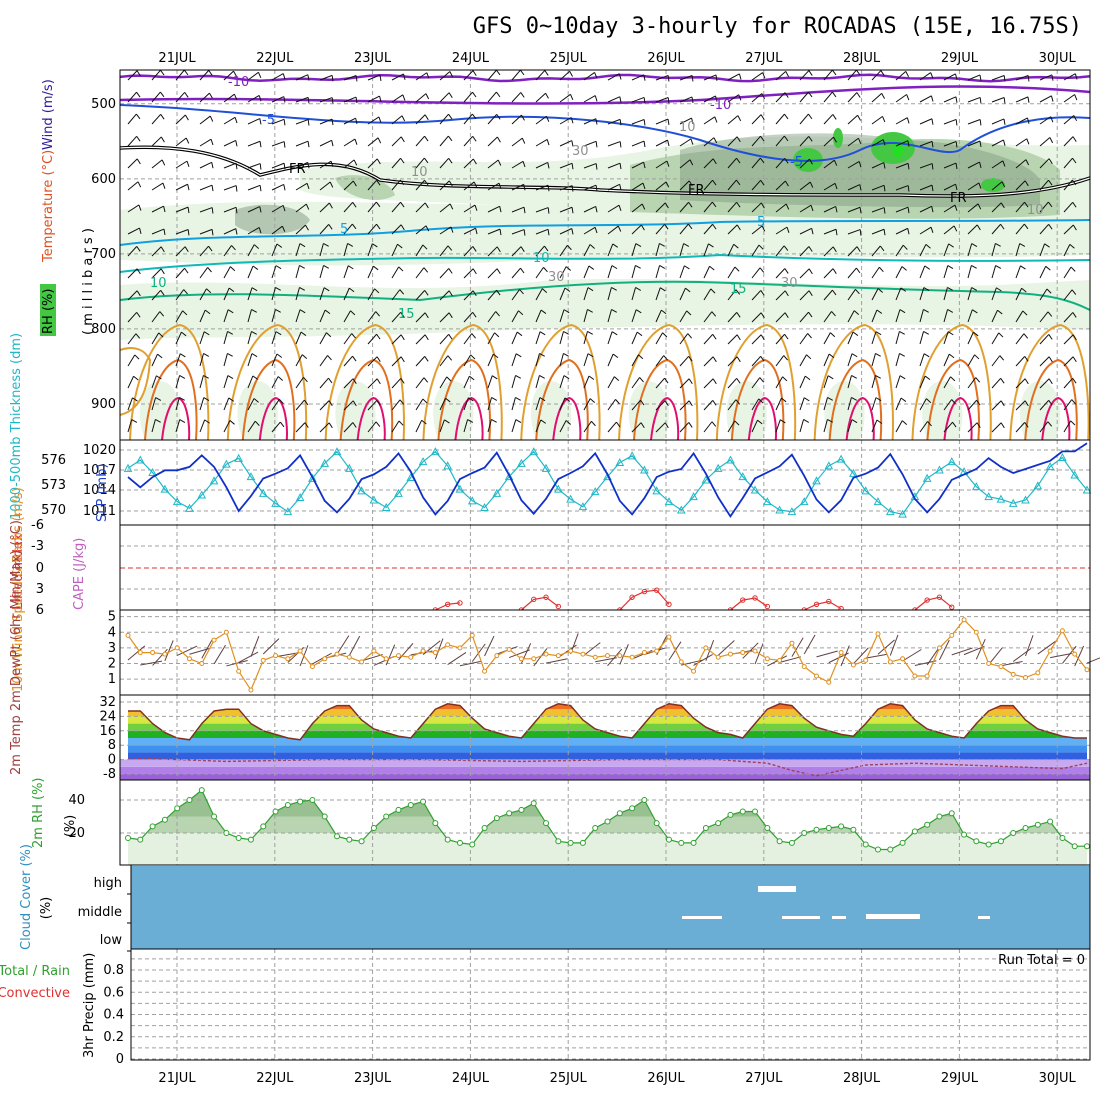 The image size is (1100, 1100). Describe the element at coordinates (556, 277) in the screenshot. I see `rh-label-30b: 30` at that location.